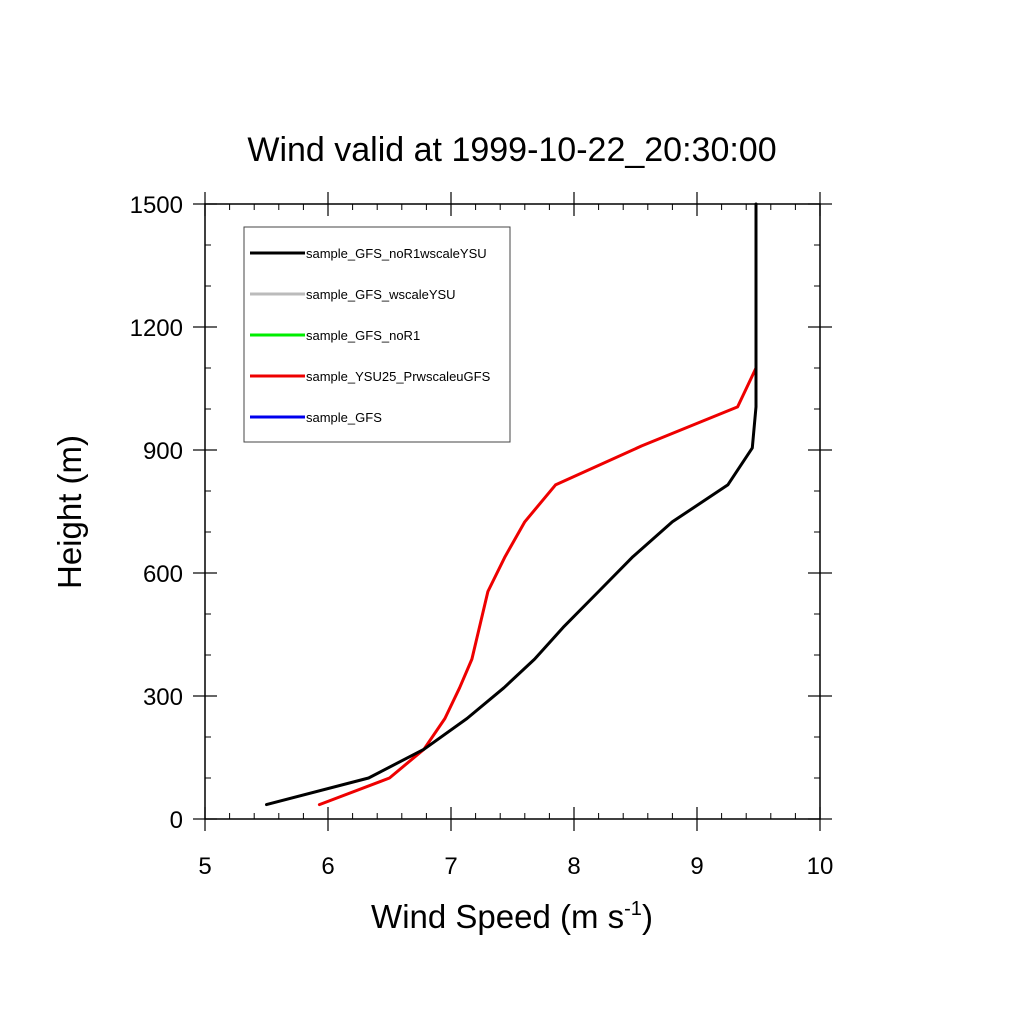 This screenshot has height=1024, width=1024. Describe the element at coordinates (396, 253) in the screenshot. I see `legend-label: sample_GFS_noR1wscaleYSU` at that location.